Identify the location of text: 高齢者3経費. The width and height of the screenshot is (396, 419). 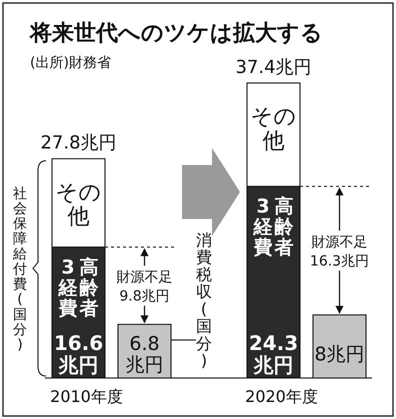
(274, 227).